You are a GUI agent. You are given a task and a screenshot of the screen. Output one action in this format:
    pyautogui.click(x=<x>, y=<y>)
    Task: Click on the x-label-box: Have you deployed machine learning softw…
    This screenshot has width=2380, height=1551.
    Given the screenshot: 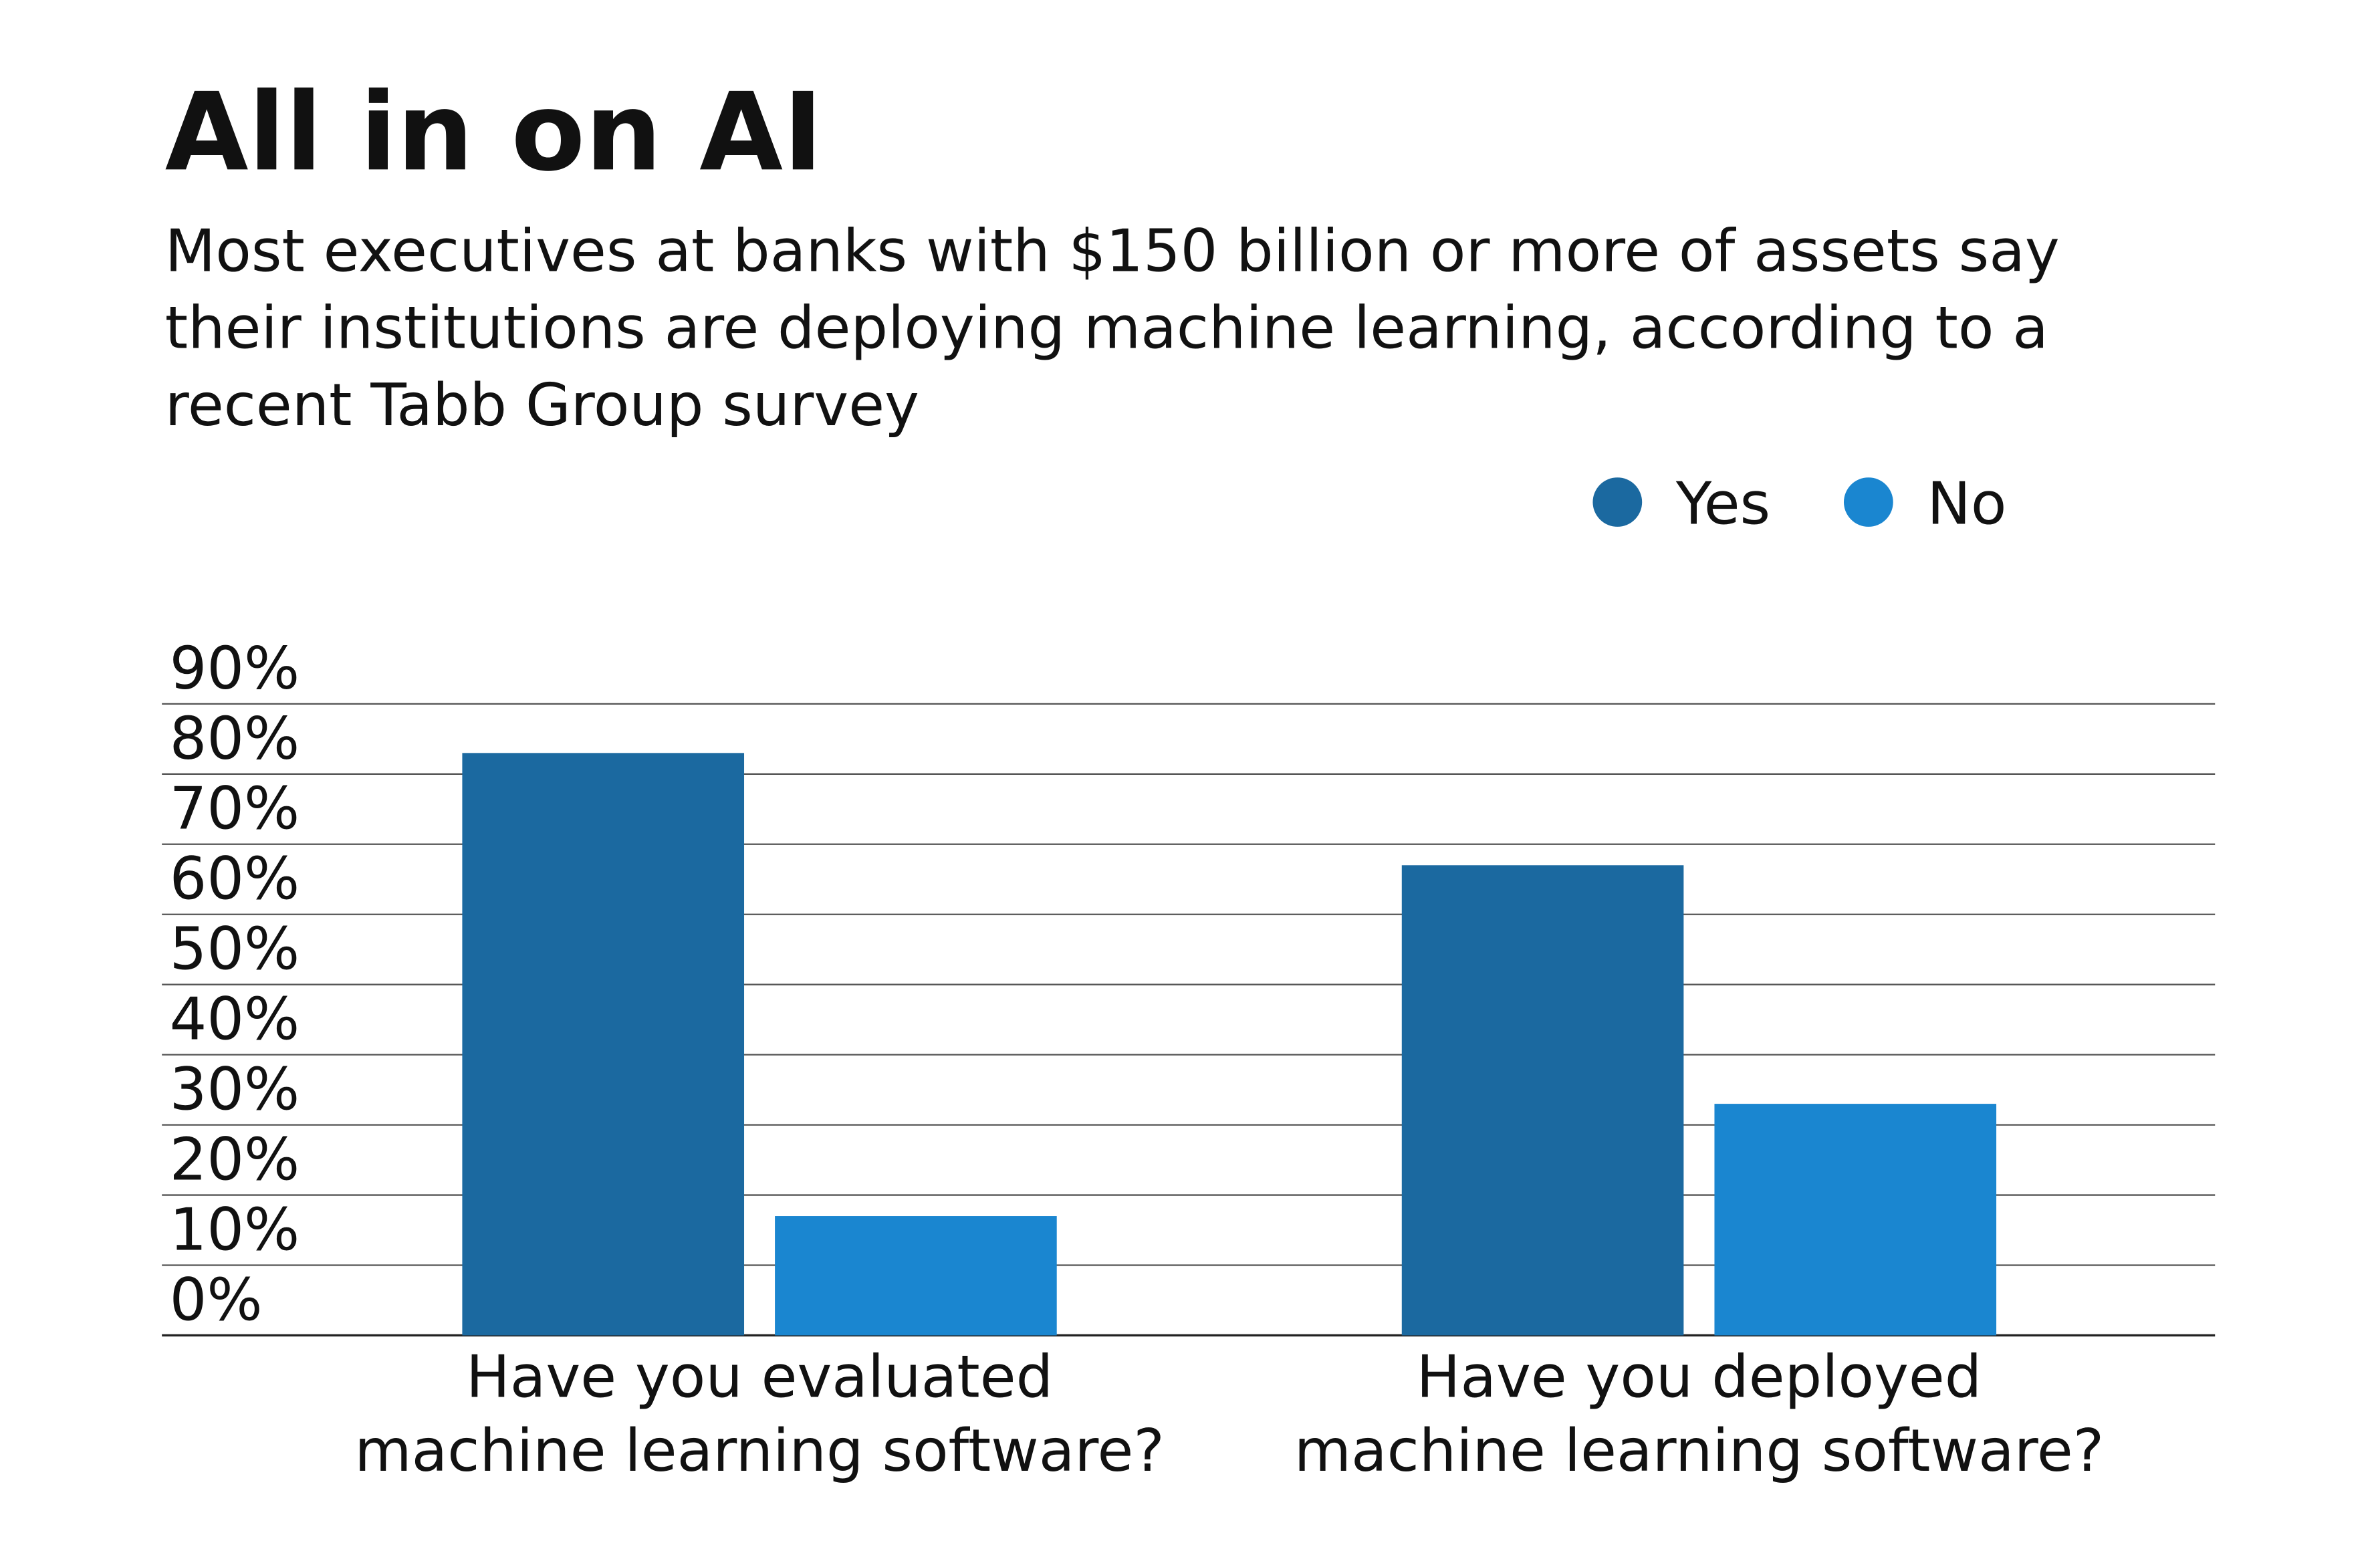 What is the action you would take?
    pyautogui.click(x=1699, y=1413)
    